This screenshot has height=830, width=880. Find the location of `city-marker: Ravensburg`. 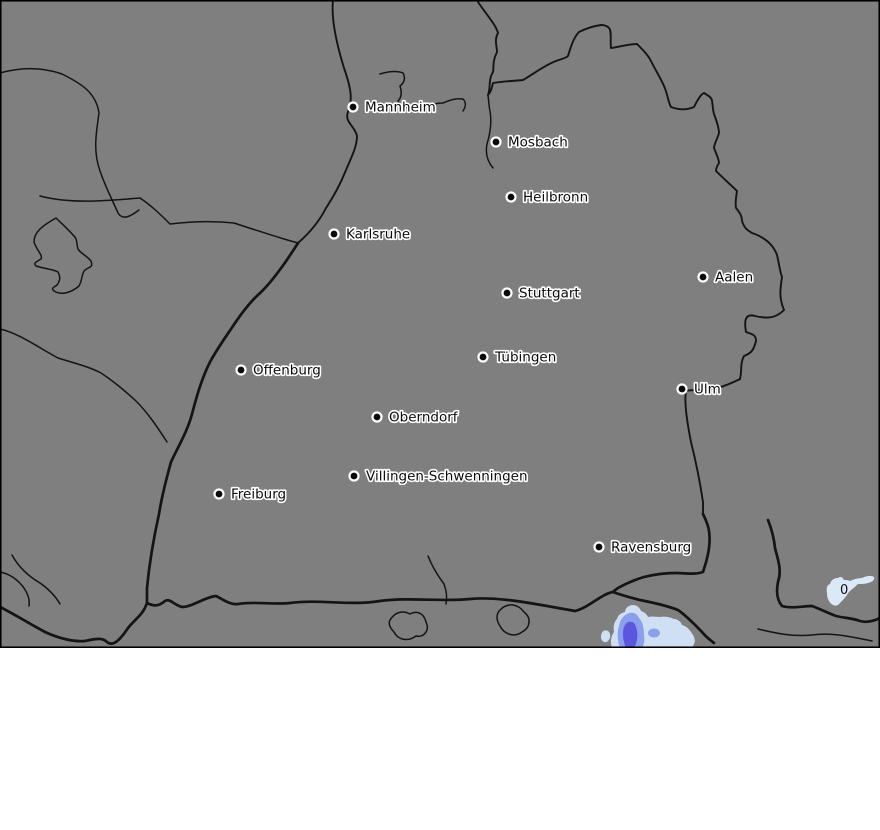

city-marker: Ravensburg is located at coordinates (643, 547).